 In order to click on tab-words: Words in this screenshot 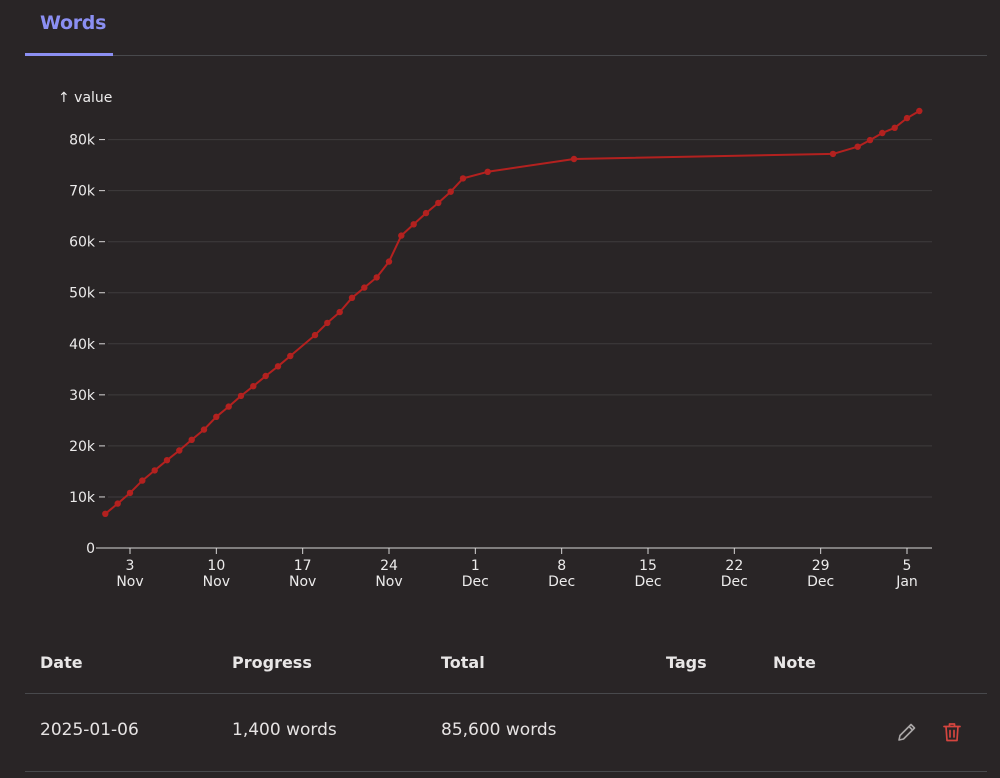, I will do `click(69, 28)`.